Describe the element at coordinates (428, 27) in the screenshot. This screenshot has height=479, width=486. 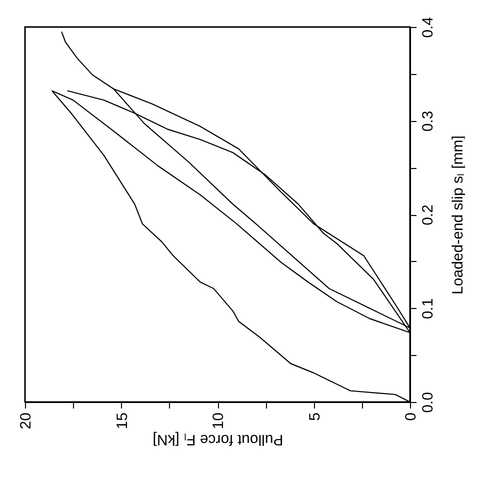
I see `y-tick-label: 0.4` at that location.